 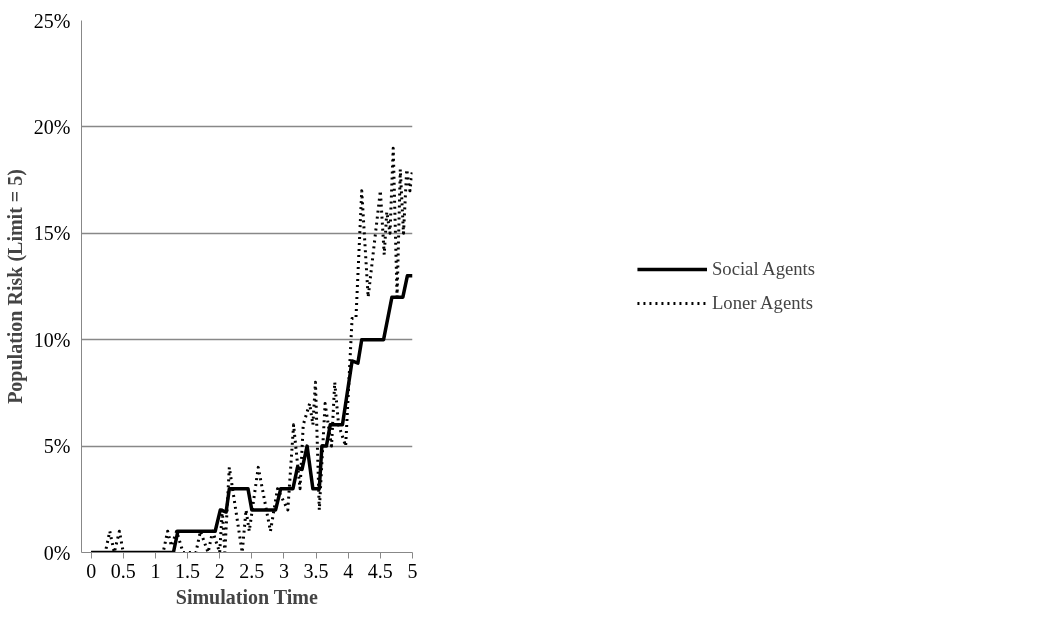 I want to click on x-tick-label: 0.5, so click(x=123, y=570).